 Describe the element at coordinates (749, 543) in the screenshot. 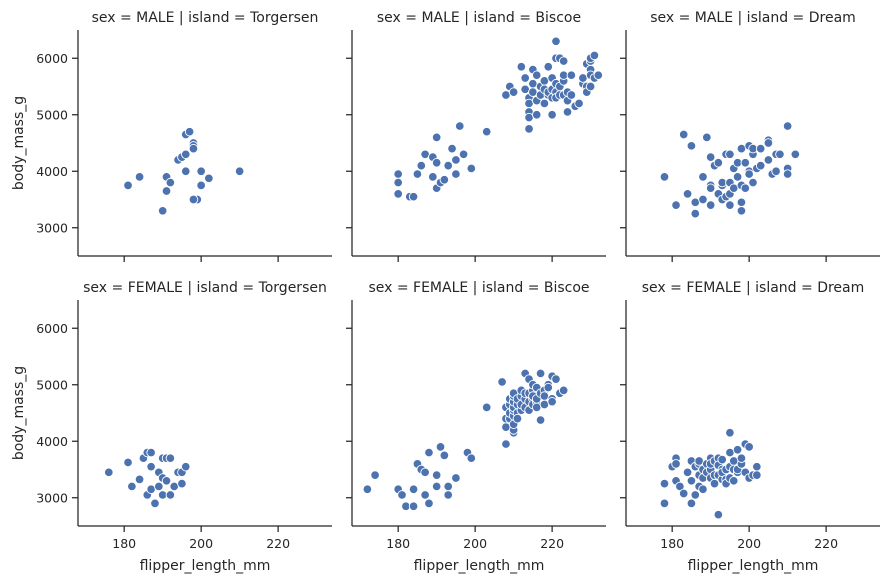

I see `x-tick-label: 200` at that location.